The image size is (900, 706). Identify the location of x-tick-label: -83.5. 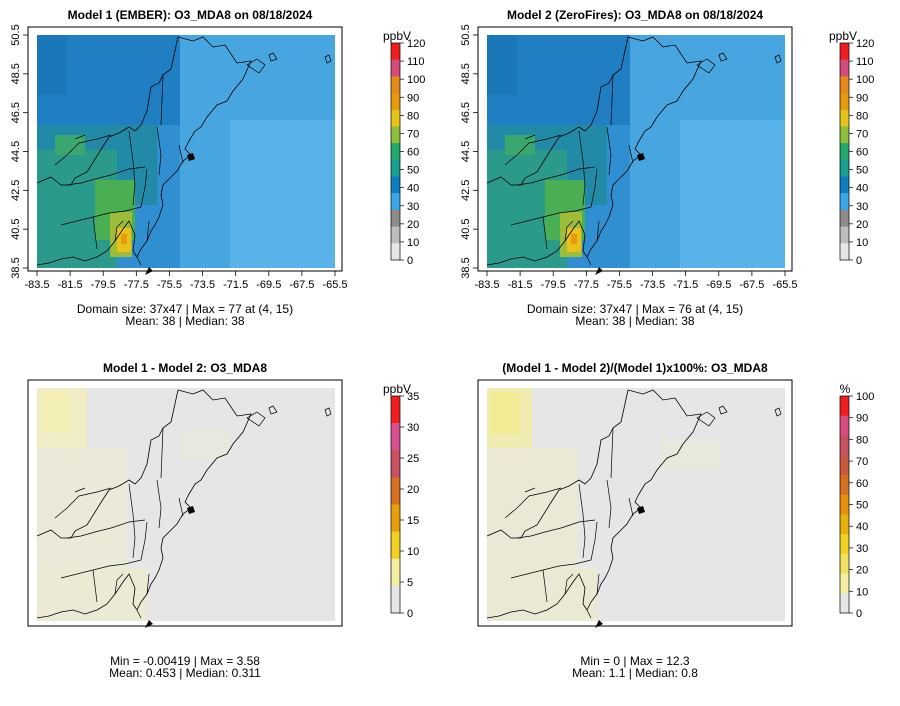
(486, 285).